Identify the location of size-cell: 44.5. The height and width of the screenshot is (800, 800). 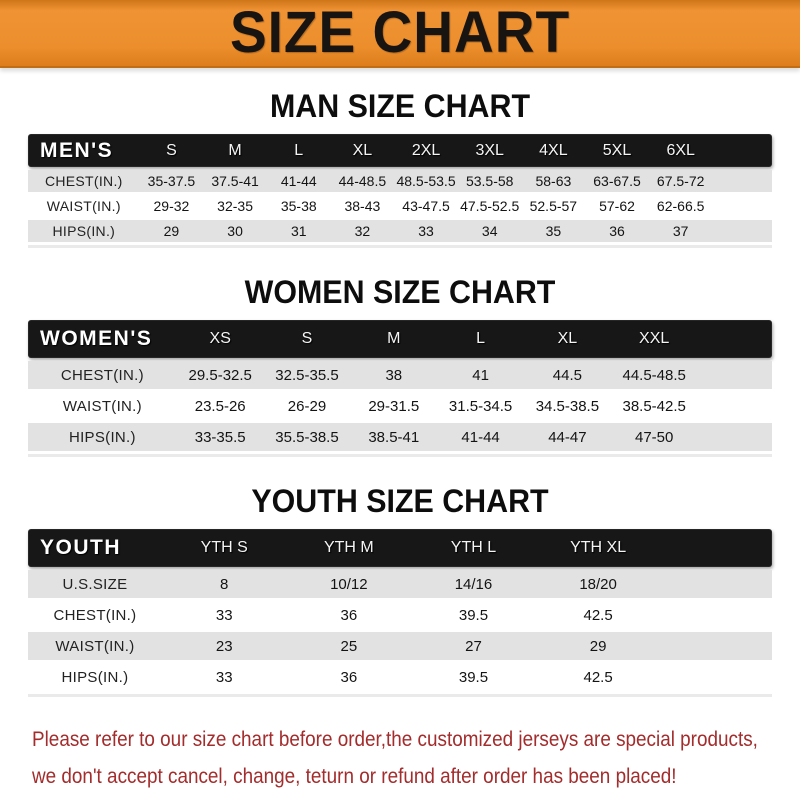
(567, 375).